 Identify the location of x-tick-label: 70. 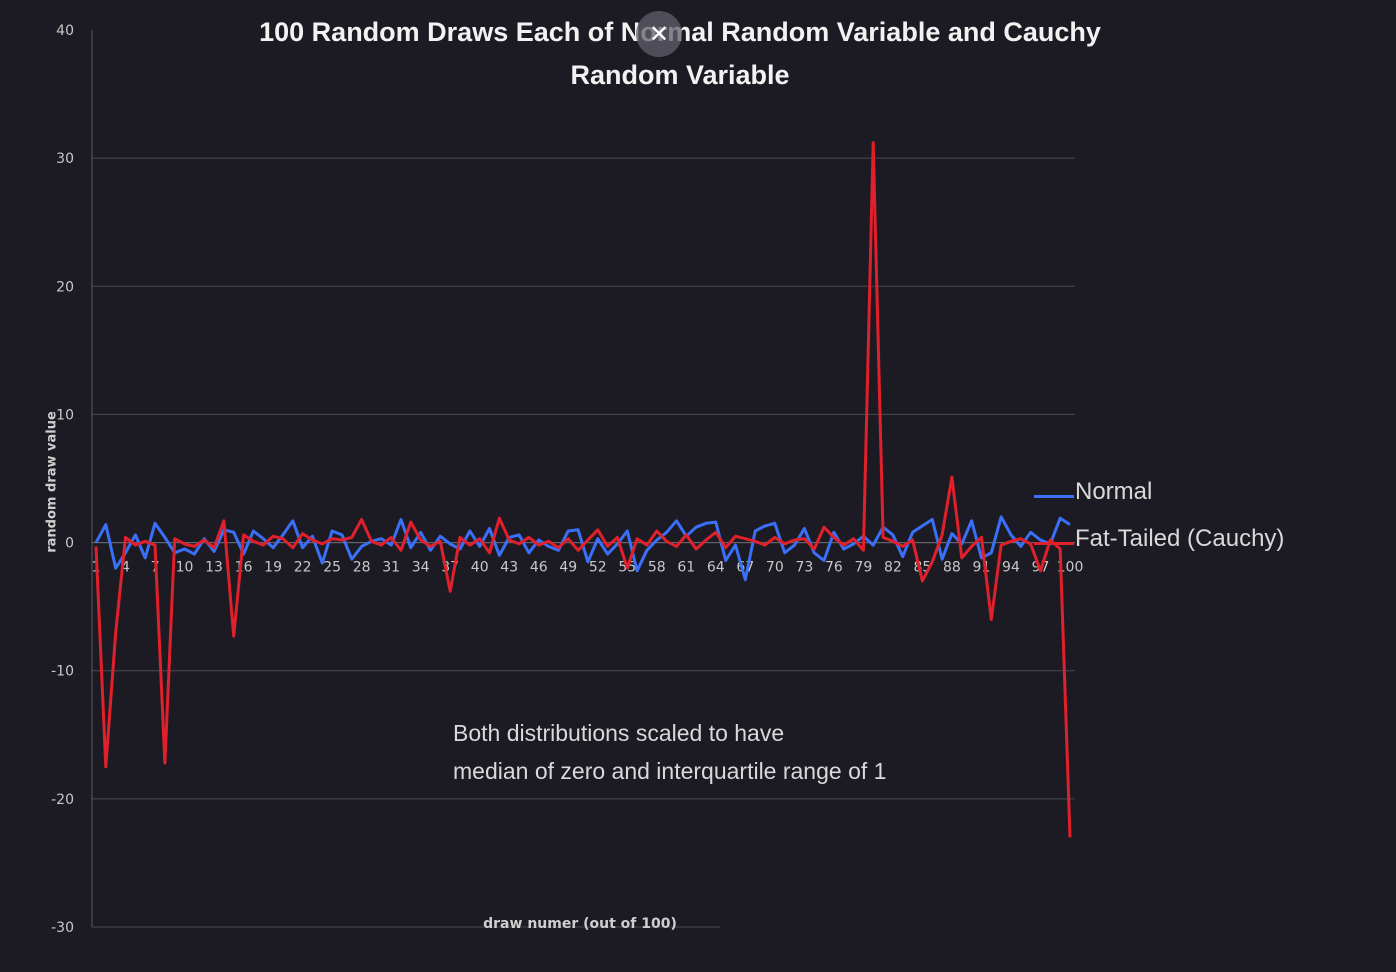
(775, 568).